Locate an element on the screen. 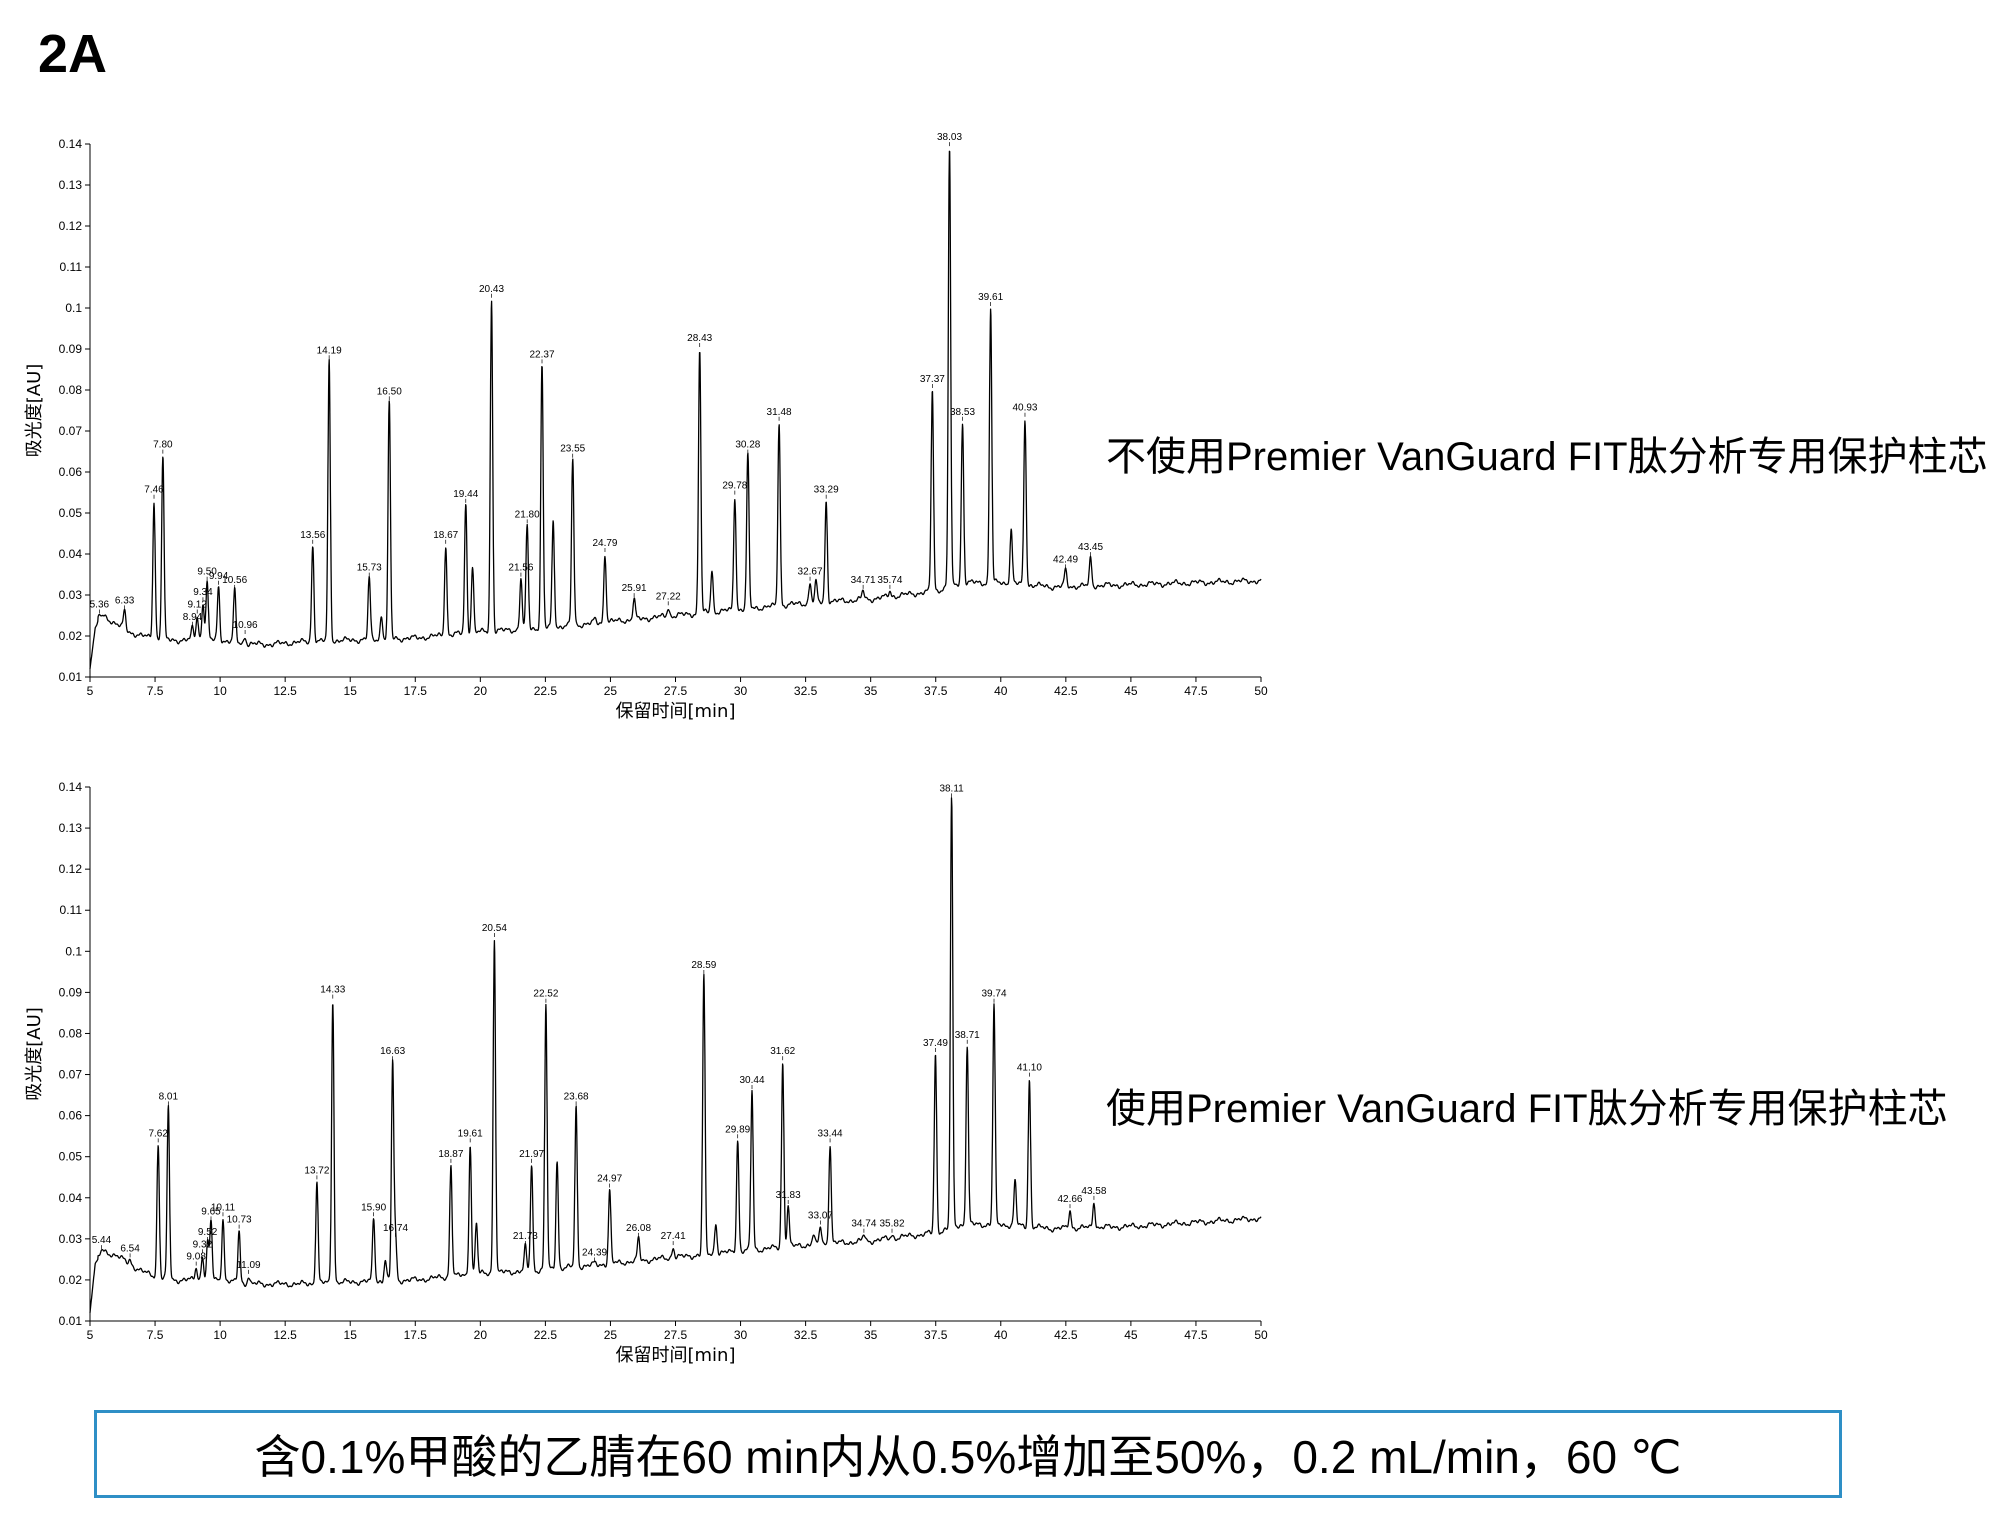 The width and height of the screenshot is (2000, 1524). x-axis-title: 保留时间[min] is located at coordinates (676, 1355).